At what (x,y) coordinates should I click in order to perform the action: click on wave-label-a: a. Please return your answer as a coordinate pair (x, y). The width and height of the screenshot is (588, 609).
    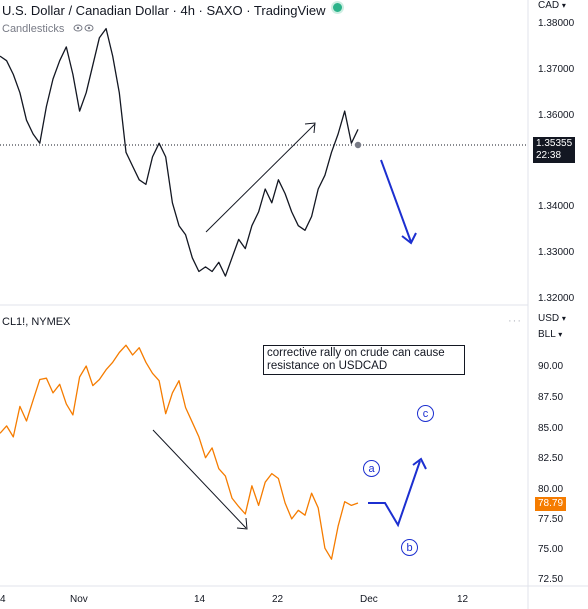
    Looking at the image, I should click on (371, 468).